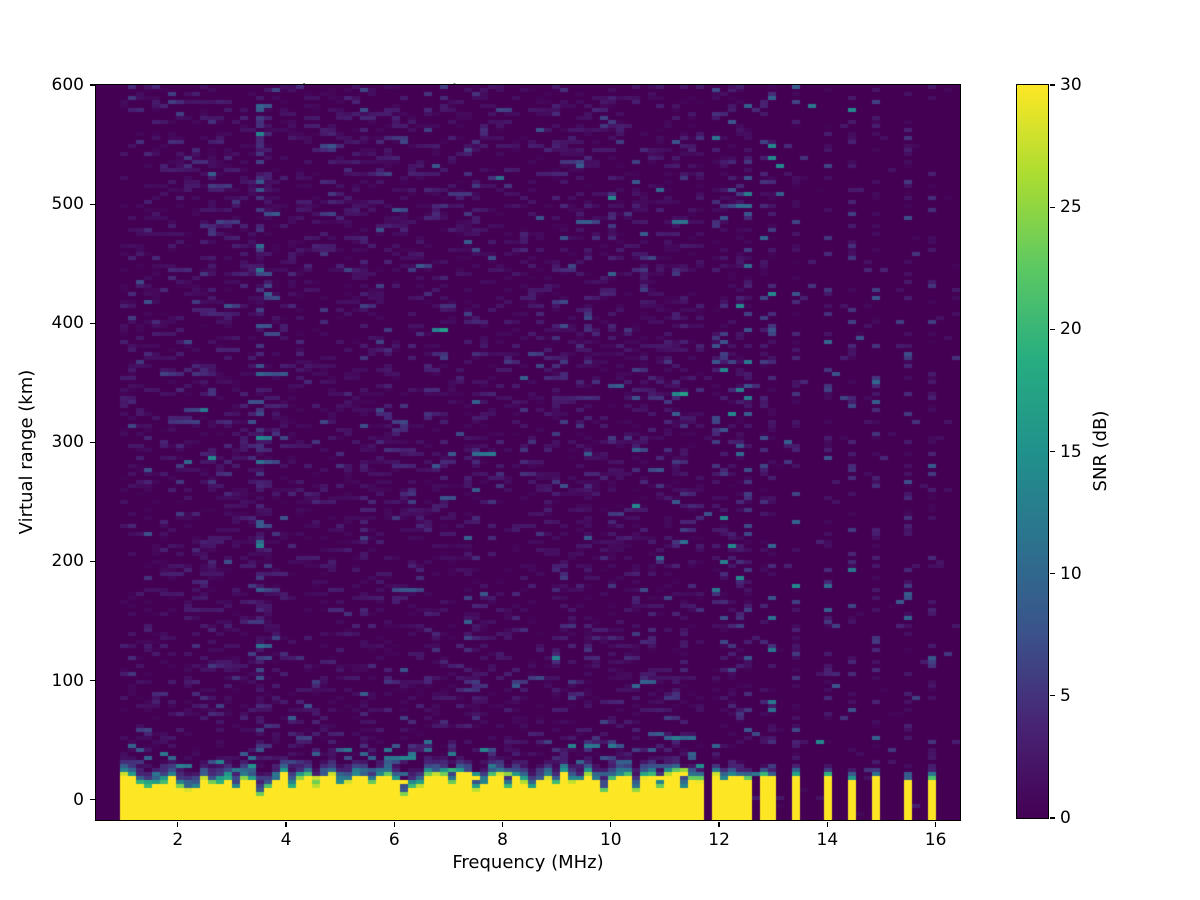 The width and height of the screenshot is (1200, 900). What do you see at coordinates (67, 85) in the screenshot?
I see `y-tick-label: 600` at bounding box center [67, 85].